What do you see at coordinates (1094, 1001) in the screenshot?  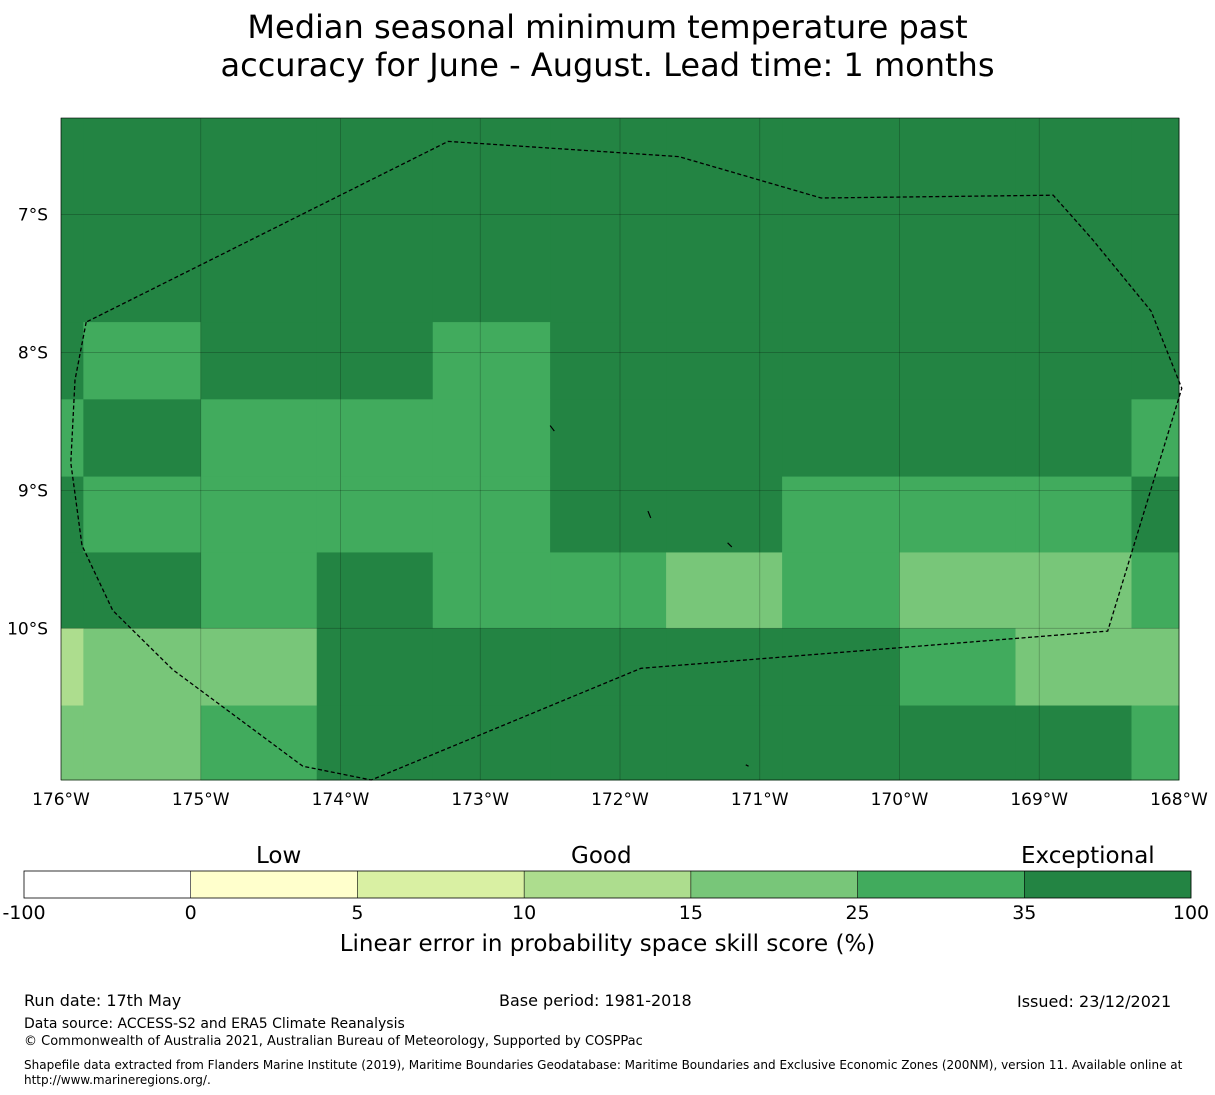 I see `issued-date: Issued: 23/12/2021` at bounding box center [1094, 1001].